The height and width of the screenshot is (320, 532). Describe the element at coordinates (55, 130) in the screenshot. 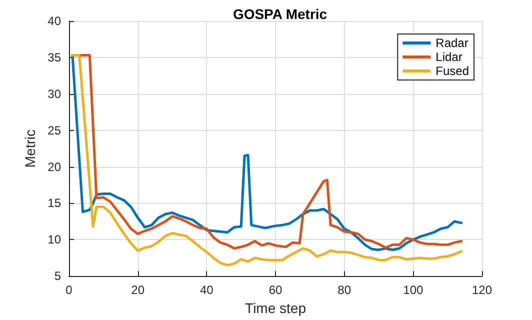

I see `y-tick-label: 25` at that location.